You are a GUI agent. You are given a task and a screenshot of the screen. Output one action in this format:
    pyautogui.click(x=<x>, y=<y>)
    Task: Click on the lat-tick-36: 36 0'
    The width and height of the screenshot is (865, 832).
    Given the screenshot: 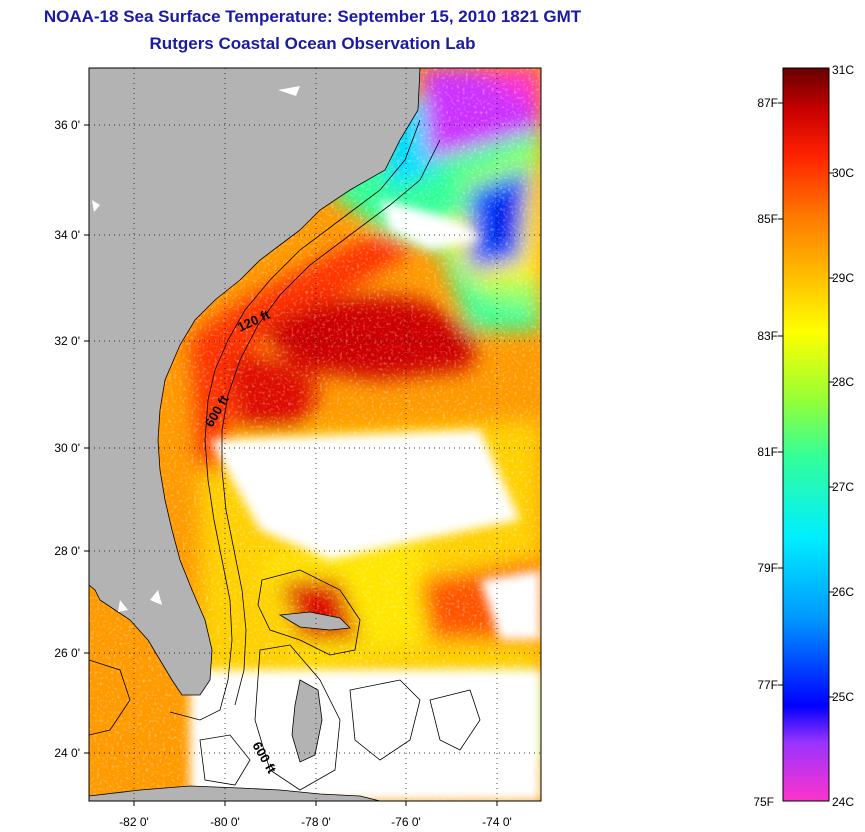 What is the action you would take?
    pyautogui.click(x=67, y=125)
    